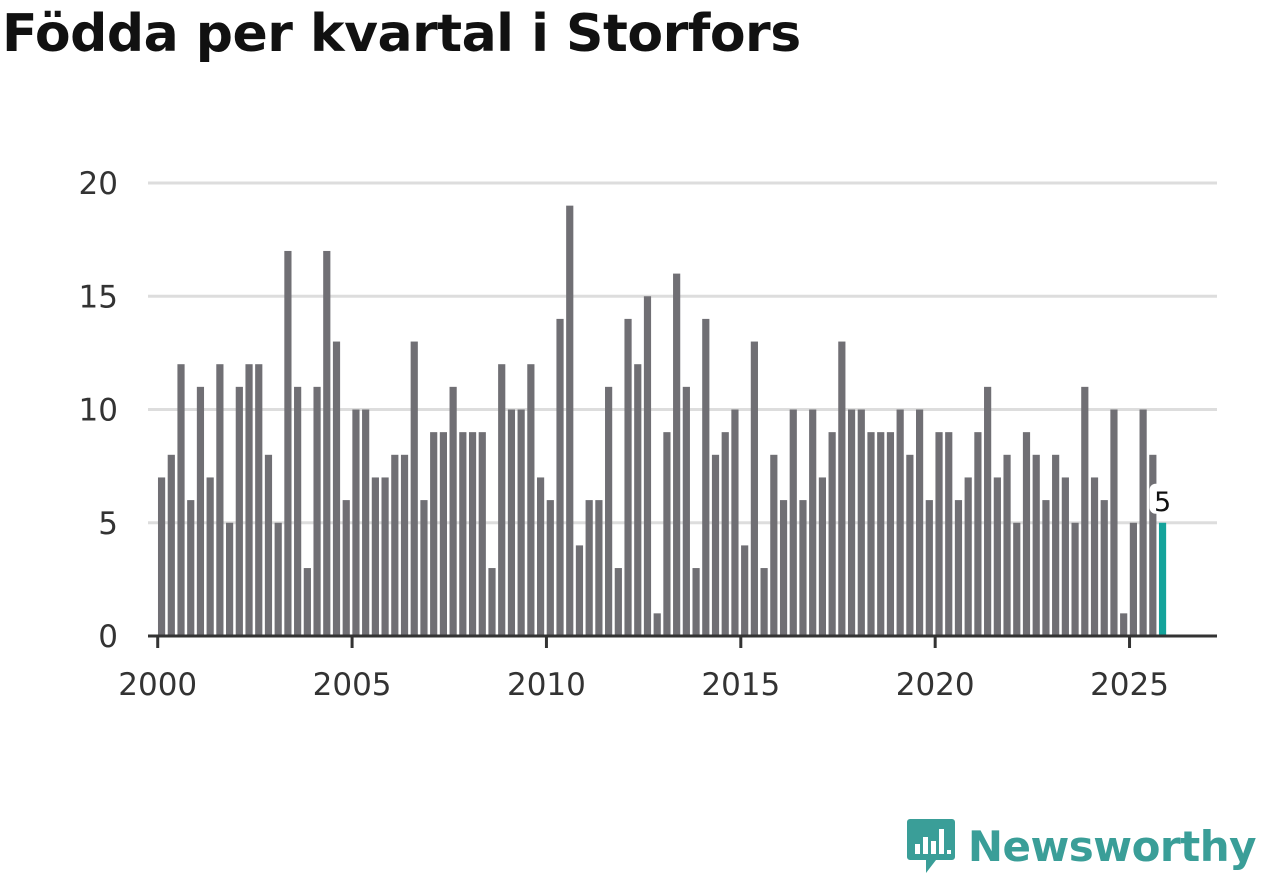  I want to click on y-tick-label: 10, so click(98, 411).